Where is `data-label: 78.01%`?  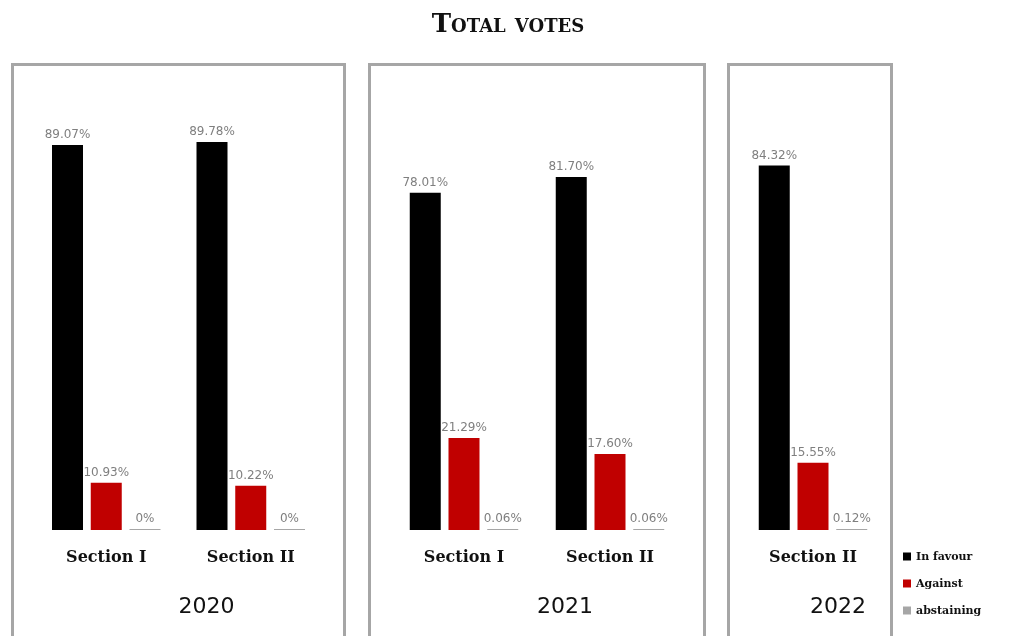 data-label: 78.01% is located at coordinates (425, 181).